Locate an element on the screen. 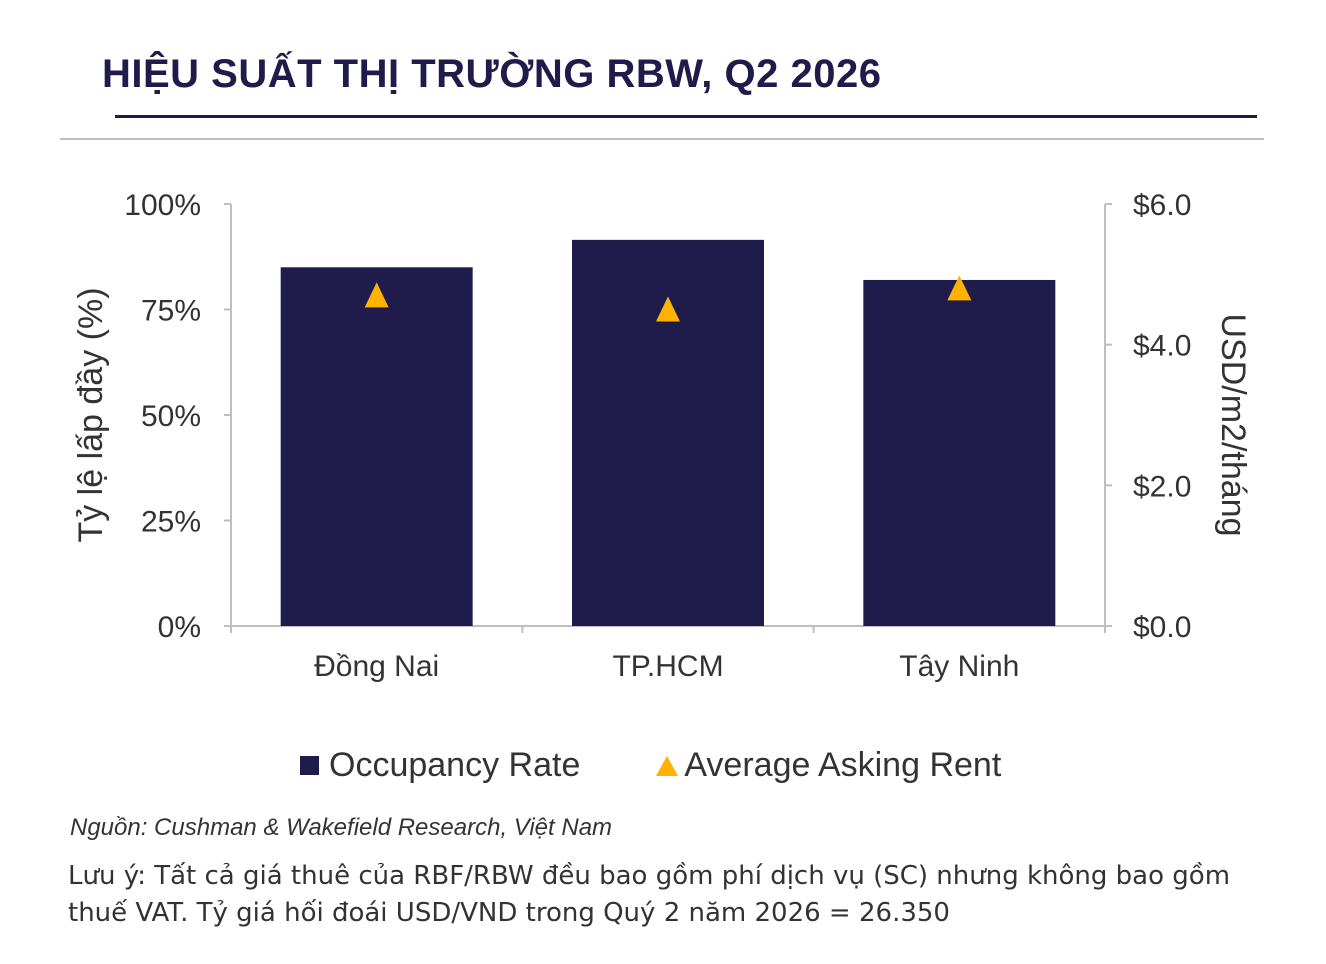 The width and height of the screenshot is (1326, 964). legend-label-occupancy: Occupancy Rate is located at coordinates (455, 765).